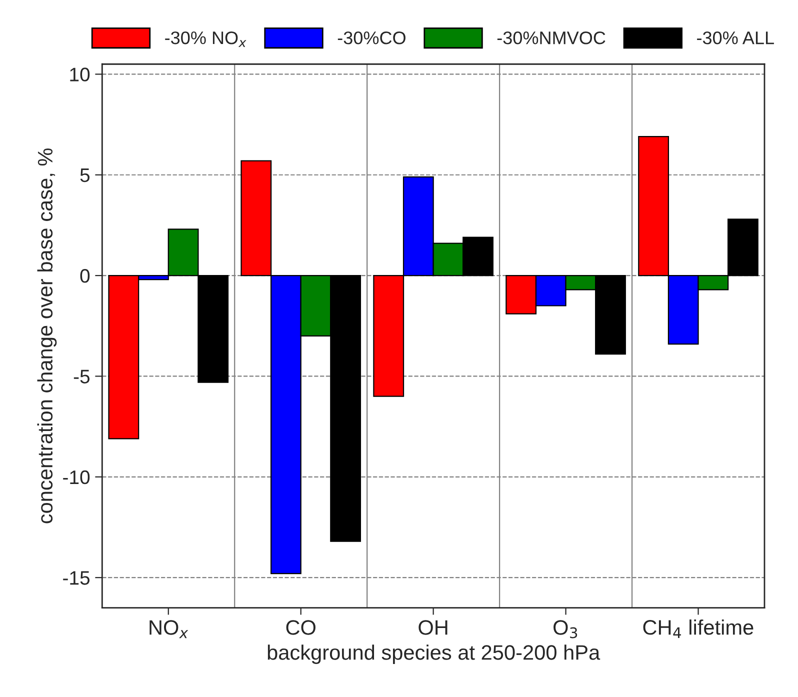  Describe the element at coordinates (434, 654) in the screenshot. I see `x-axis-title: background species at 250-200 hPa` at that location.